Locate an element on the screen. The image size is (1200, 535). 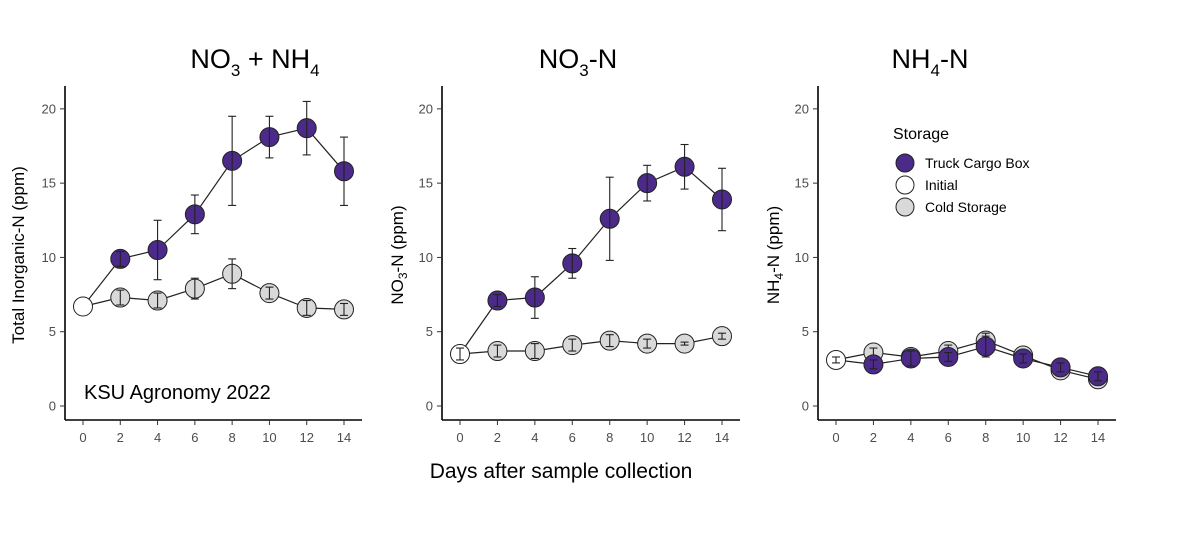
panel-title: NO3-N is located at coordinates (578, 62).